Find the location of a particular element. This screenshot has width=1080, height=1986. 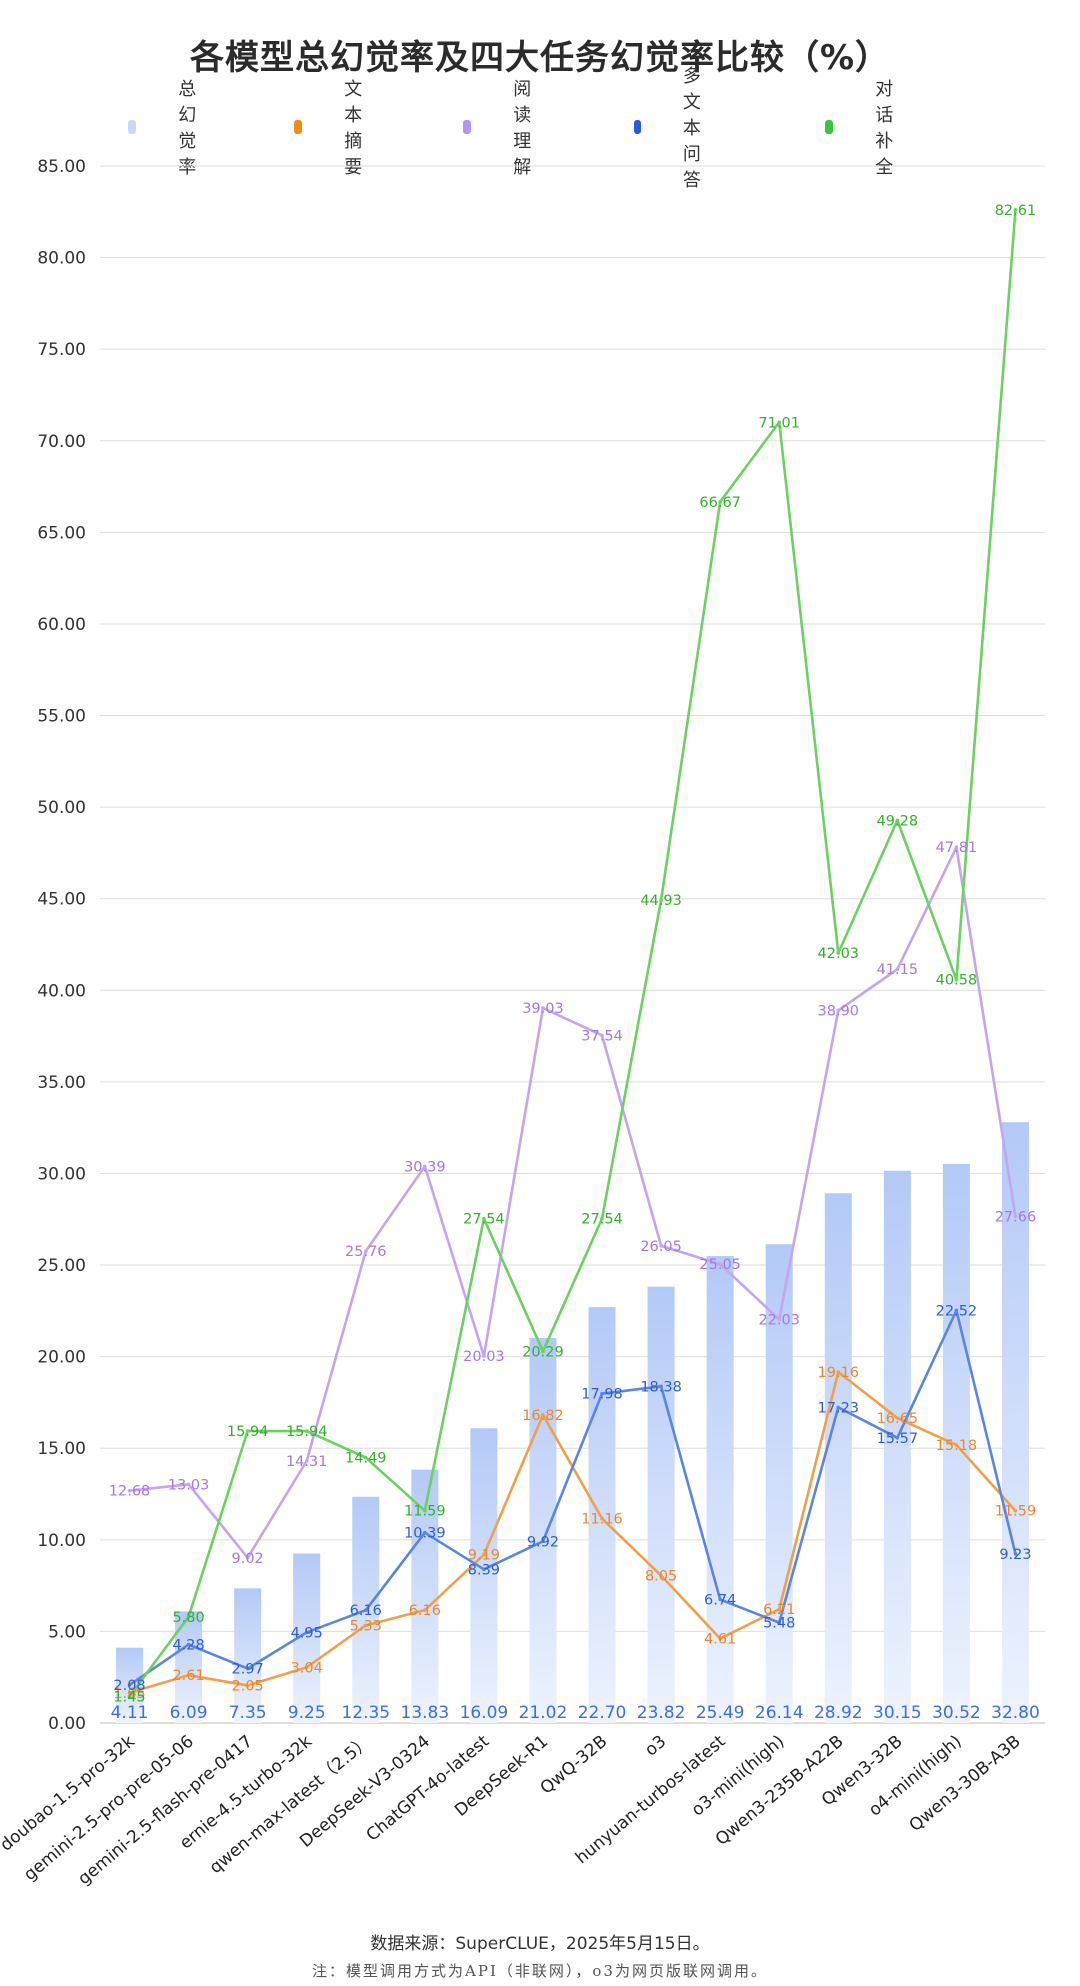

legend-swatch-summary is located at coordinates (298, 127).